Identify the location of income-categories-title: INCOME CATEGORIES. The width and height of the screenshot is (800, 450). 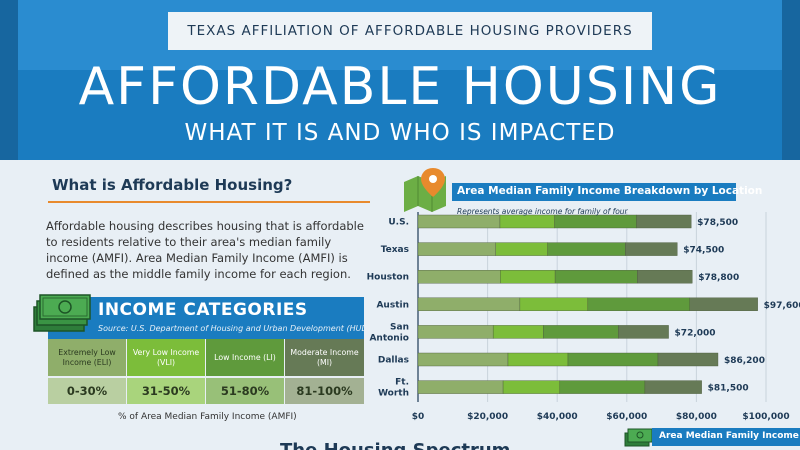
(203, 310).